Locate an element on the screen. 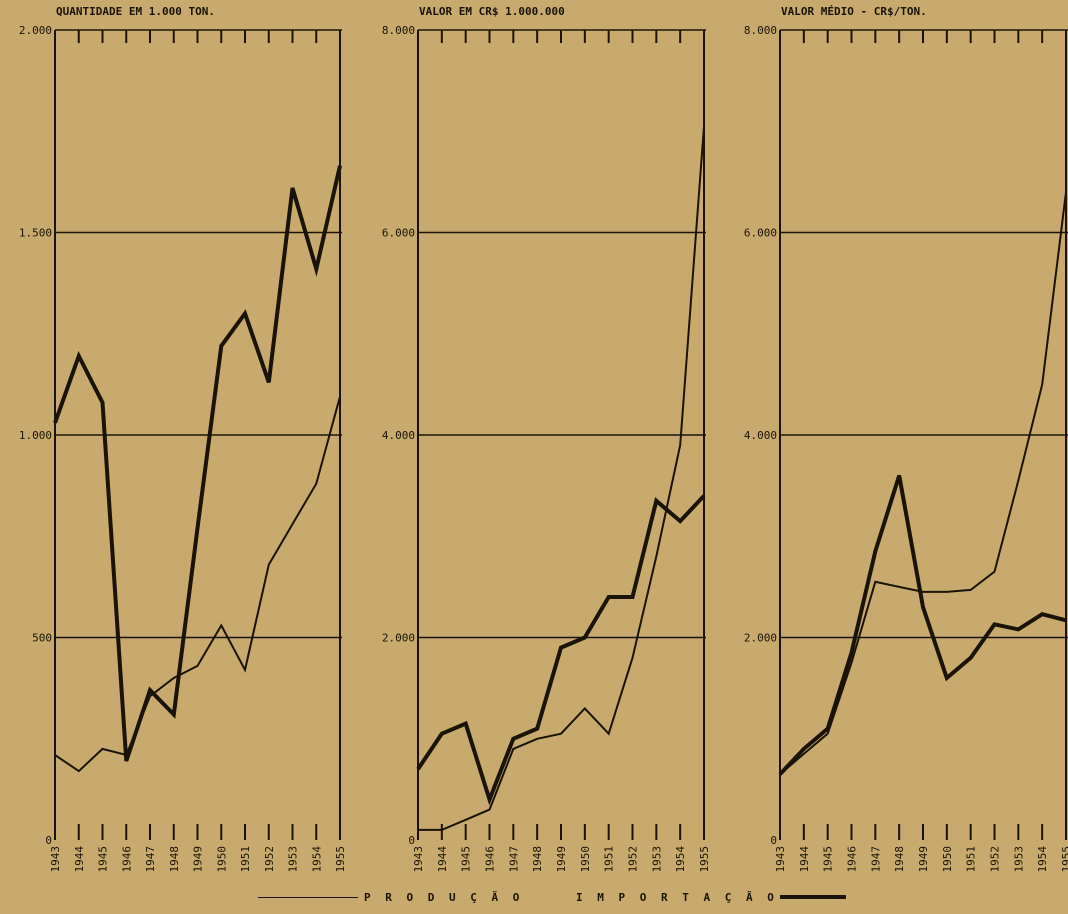 This screenshot has height=914, width=1068. panel-3-xtick-label: 1943 is located at coordinates (780, 859).